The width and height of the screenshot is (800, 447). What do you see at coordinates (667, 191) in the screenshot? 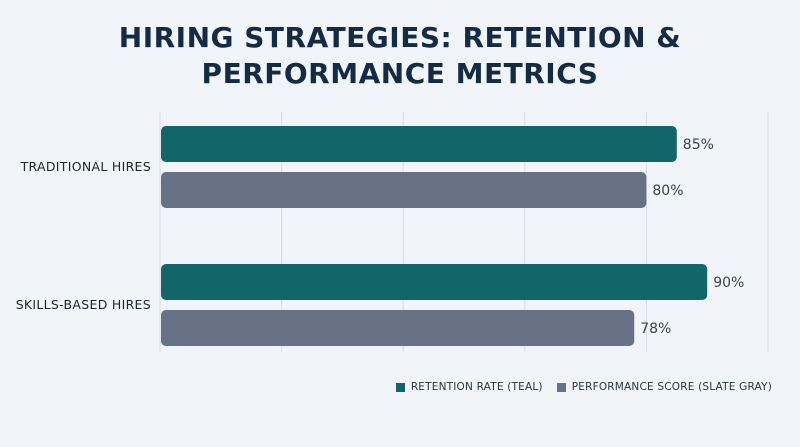
I see `value-label: 80%` at bounding box center [667, 191].